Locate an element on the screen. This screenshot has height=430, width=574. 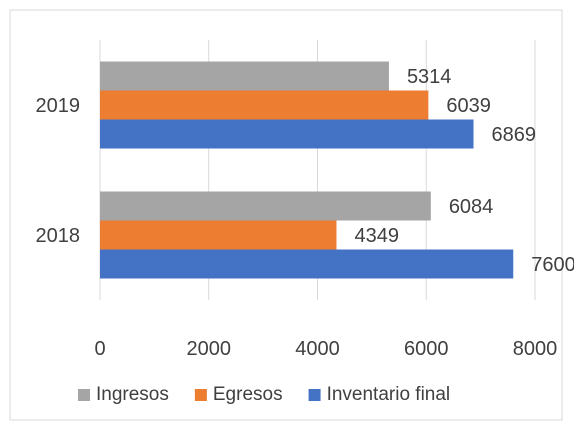
x-tick-label: 6000 is located at coordinates (426, 349).